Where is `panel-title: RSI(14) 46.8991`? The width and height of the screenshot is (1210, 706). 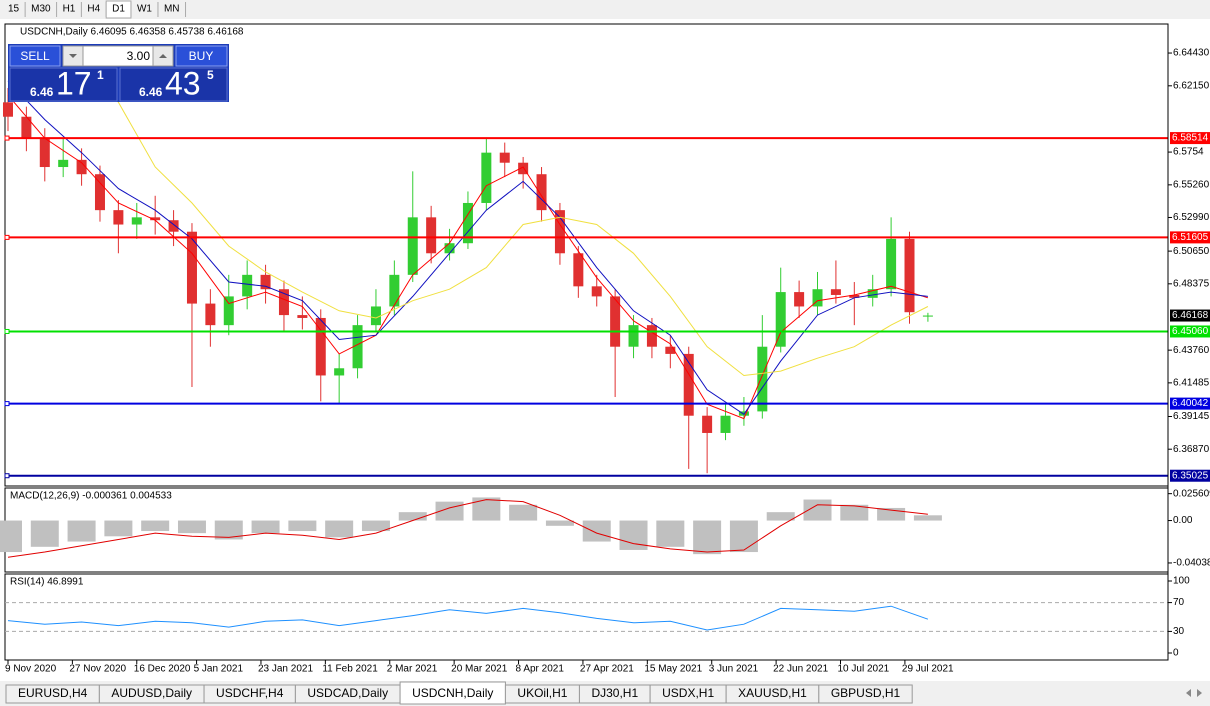
panel-title: RSI(14) 46.8991 is located at coordinates (47, 582).